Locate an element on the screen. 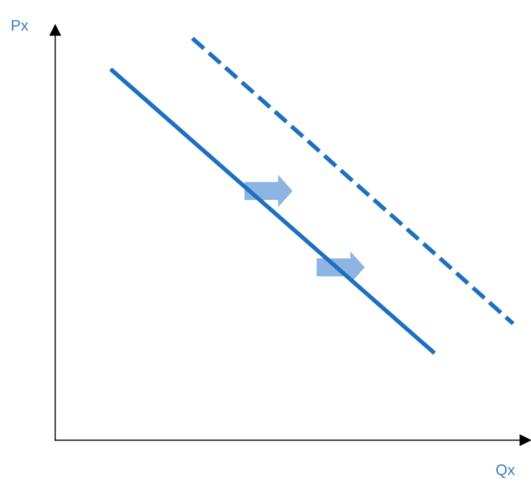  x-axis-title: Qx is located at coordinates (505, 471).